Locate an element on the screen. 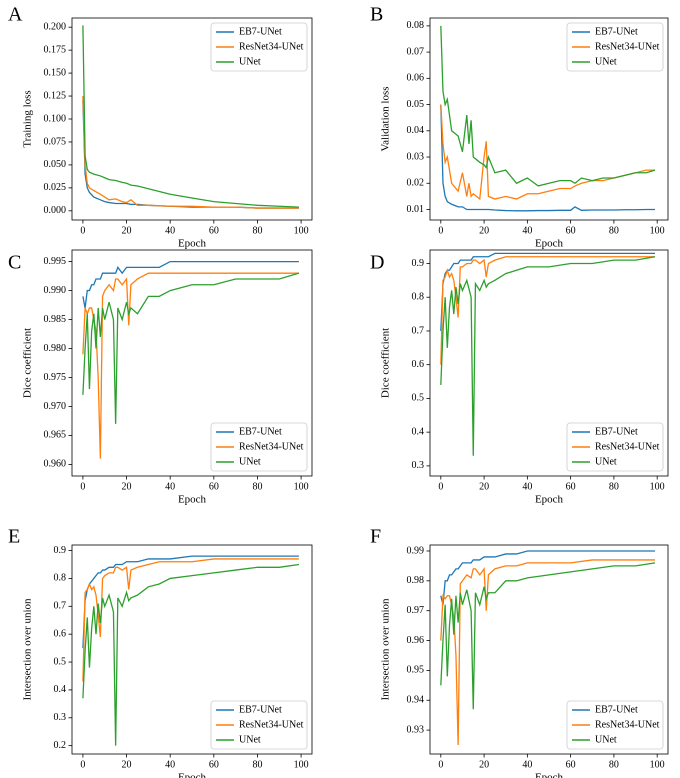 The height and width of the screenshot is (778, 680). y-tick-label: 0.985 is located at coordinates (55, 319).